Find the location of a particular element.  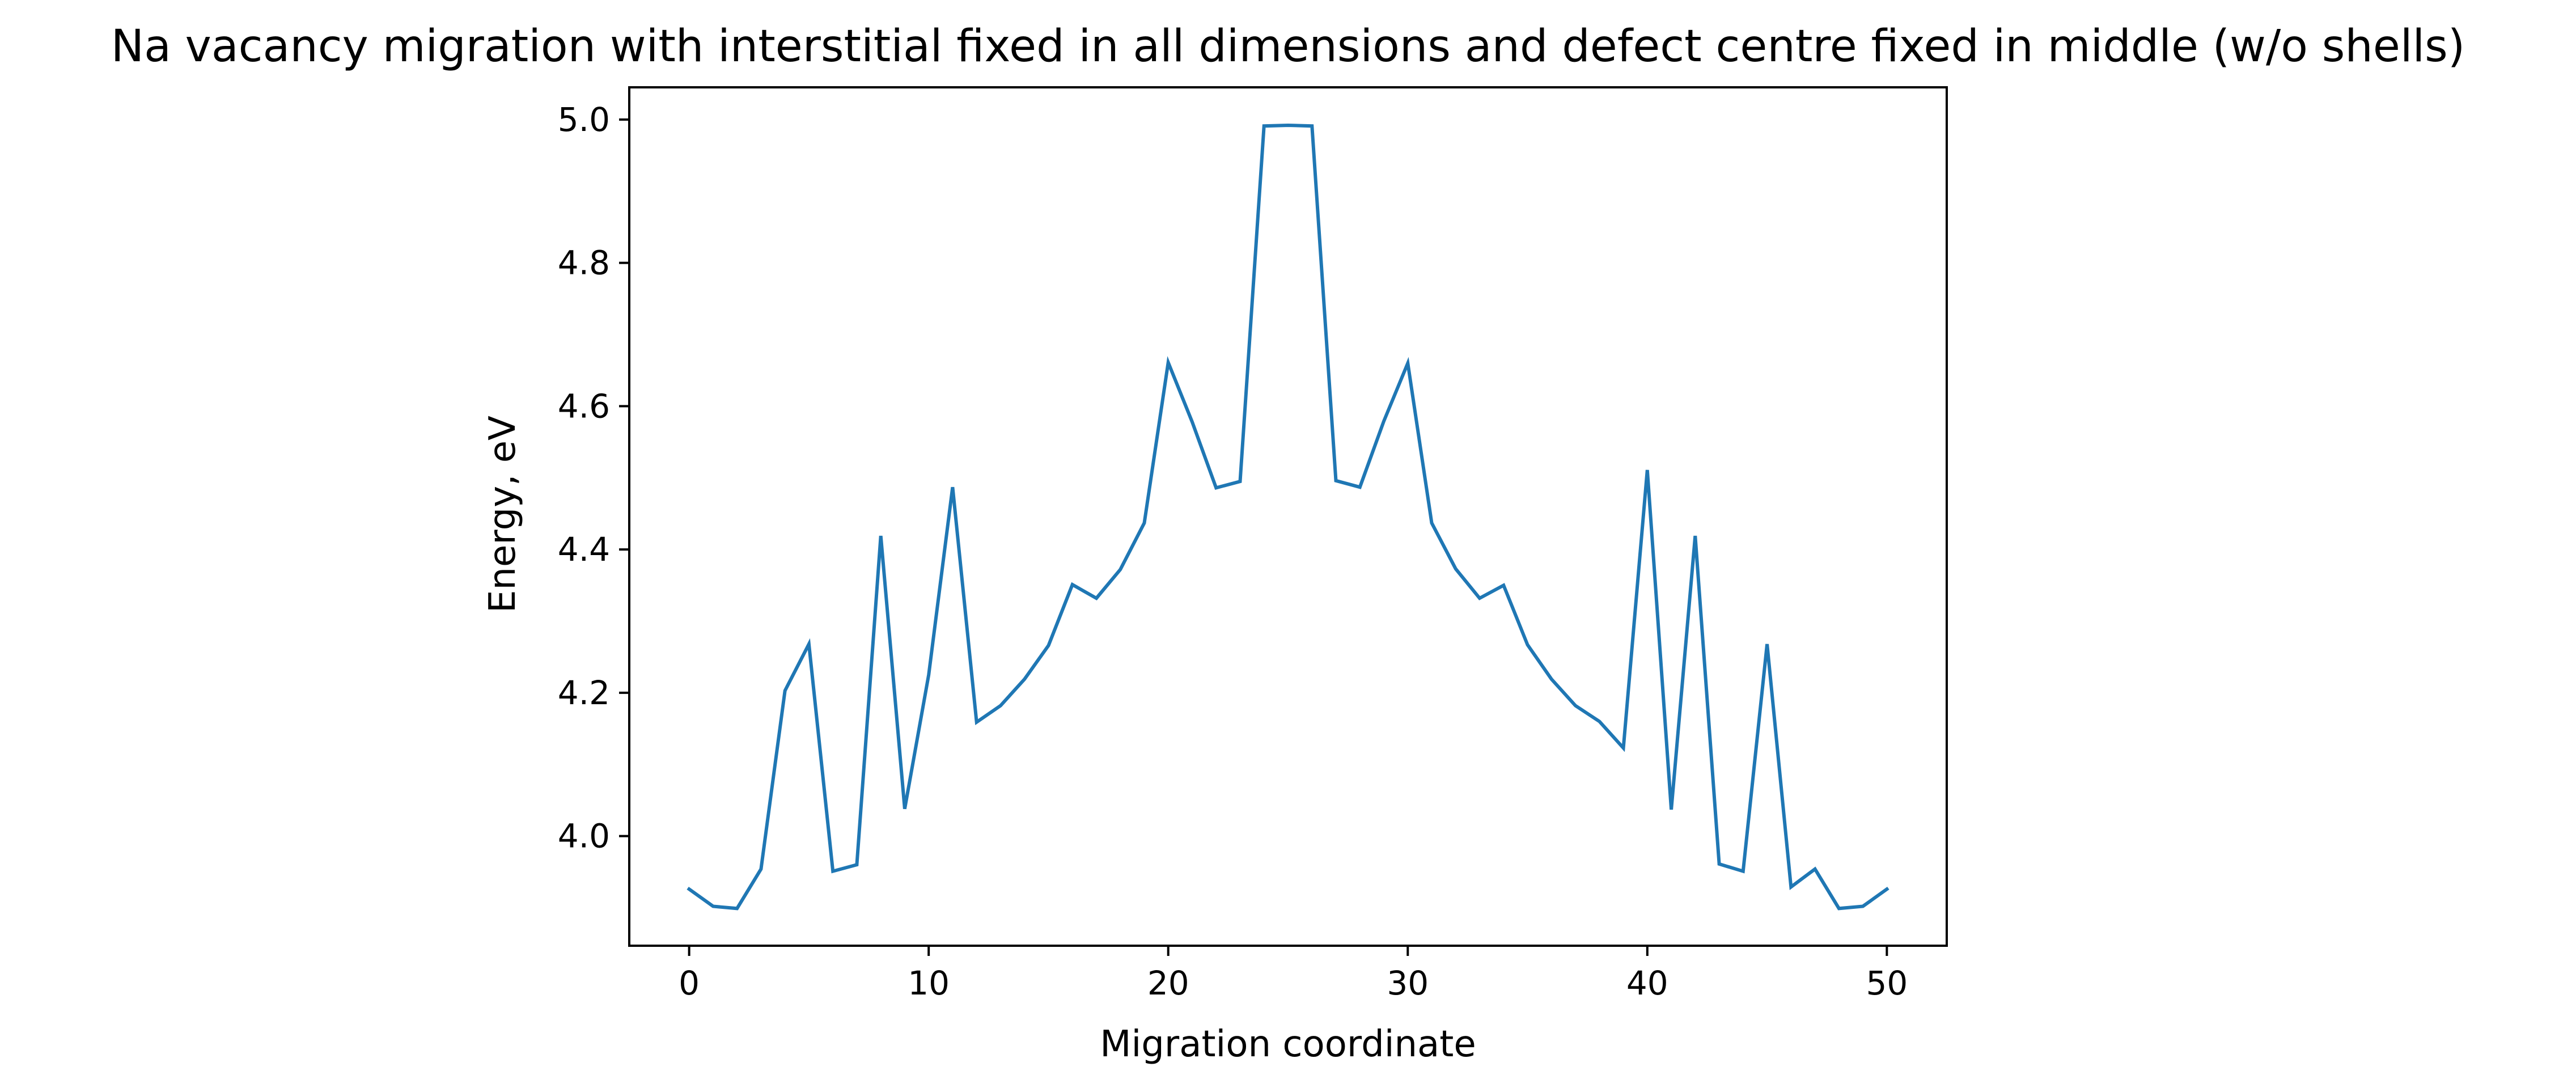

y-tick-label: 4.8 is located at coordinates (584, 263).